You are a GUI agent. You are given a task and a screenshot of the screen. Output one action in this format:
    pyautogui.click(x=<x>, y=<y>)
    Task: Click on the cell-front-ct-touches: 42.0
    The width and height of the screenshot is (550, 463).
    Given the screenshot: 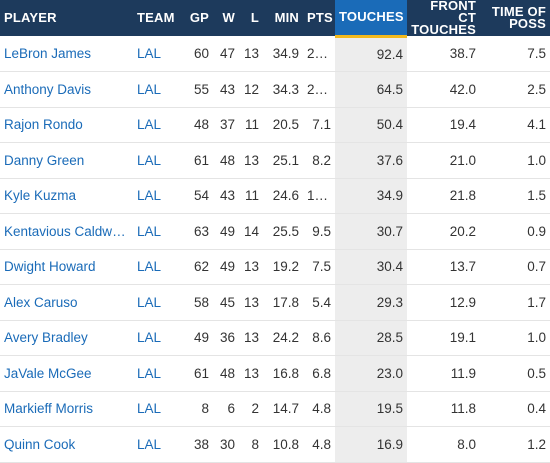 What is the action you would take?
    pyautogui.click(x=443, y=89)
    